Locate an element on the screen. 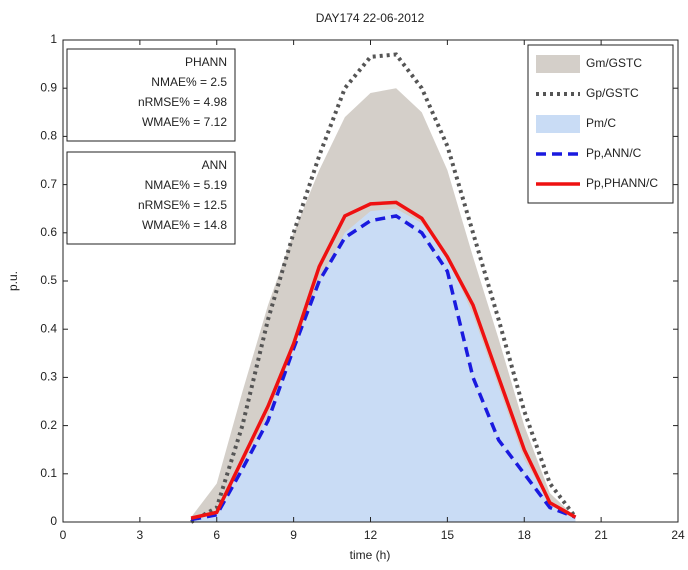  annotation-line: WMAE% = 14.8 is located at coordinates (184, 225).